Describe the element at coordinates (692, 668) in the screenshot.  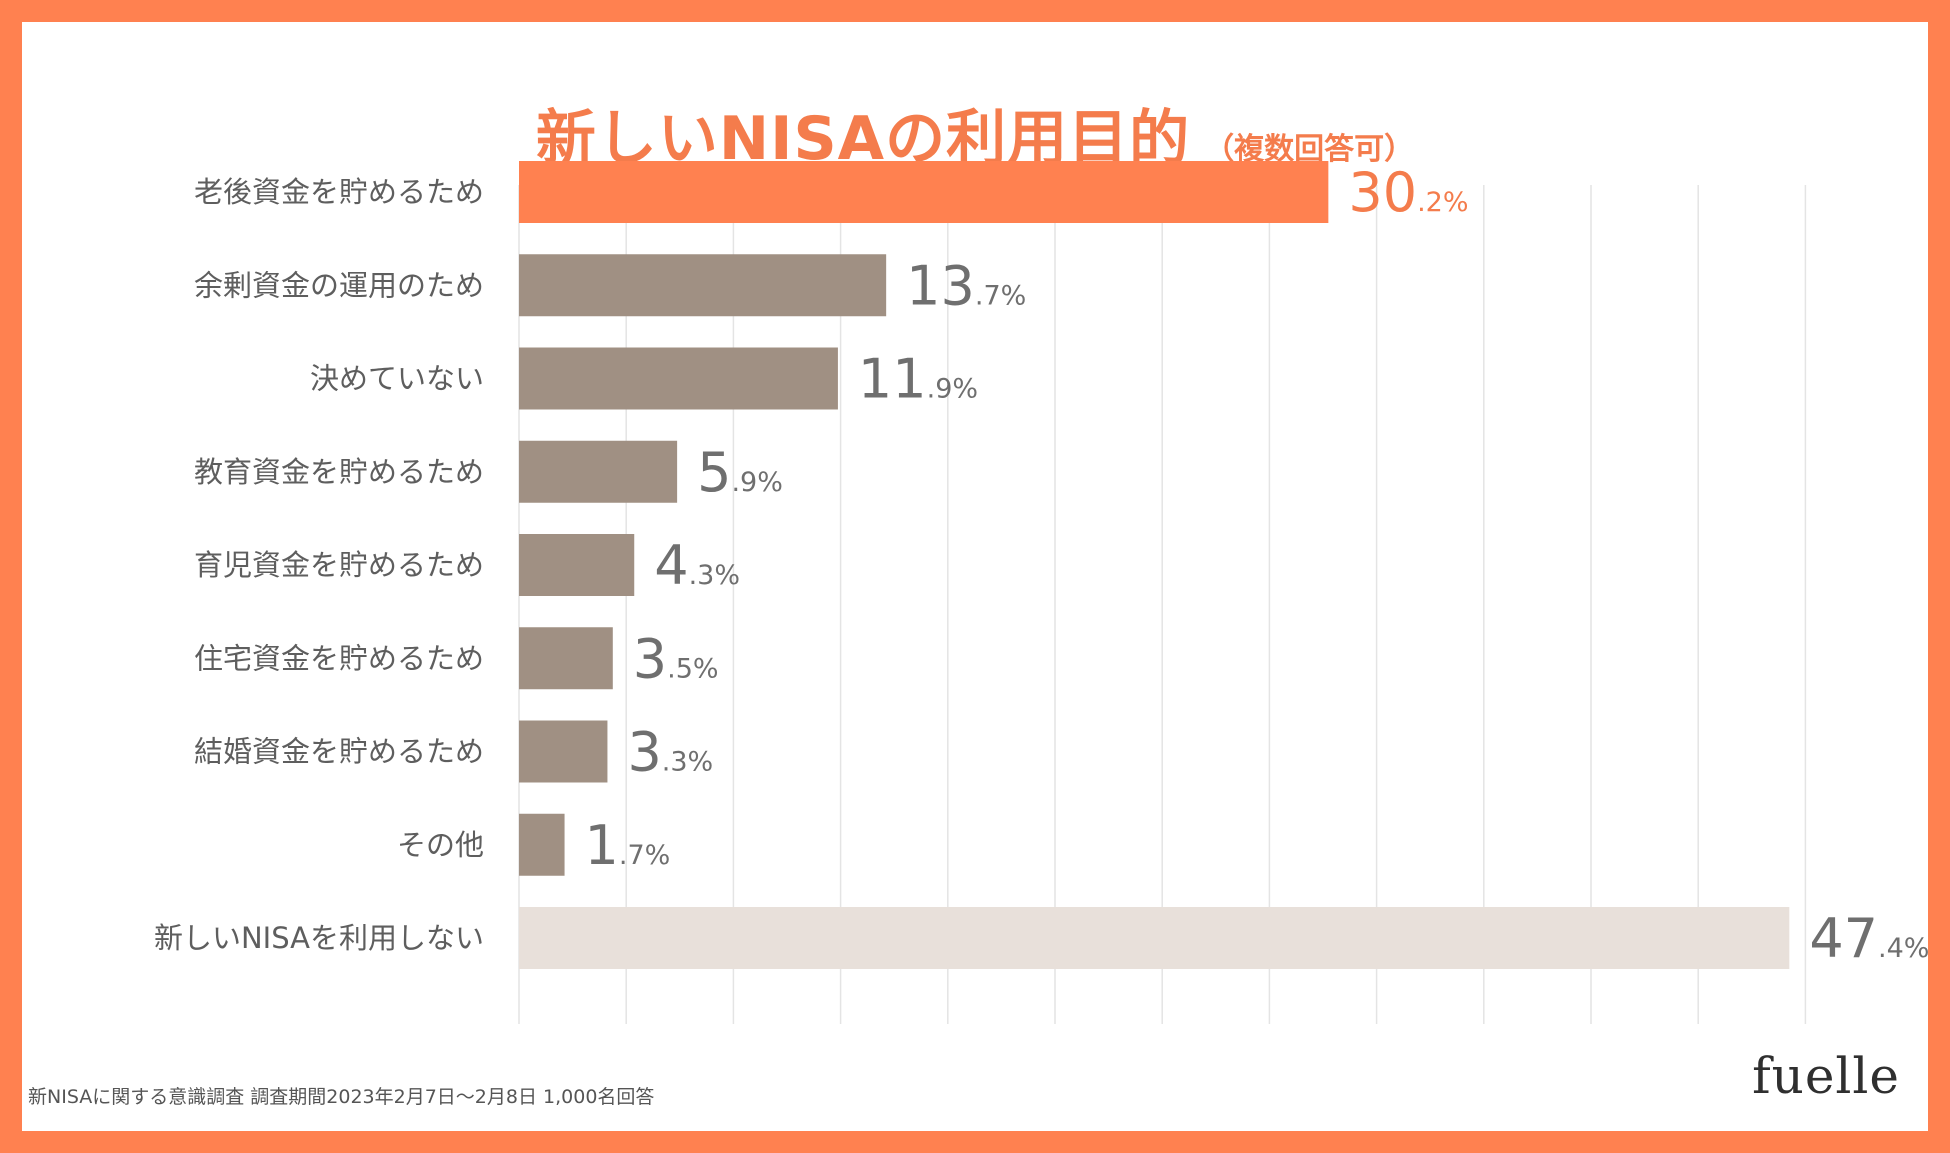
I see `value-label-decimal: .5%` at that location.